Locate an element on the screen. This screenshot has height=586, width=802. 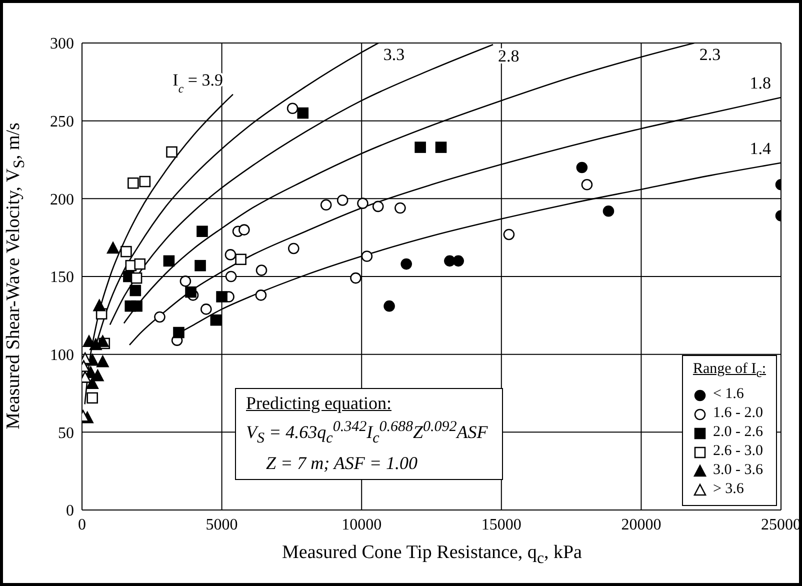
annotation: Z = 7 m; ASF = 1.00 is located at coordinates (341, 463).